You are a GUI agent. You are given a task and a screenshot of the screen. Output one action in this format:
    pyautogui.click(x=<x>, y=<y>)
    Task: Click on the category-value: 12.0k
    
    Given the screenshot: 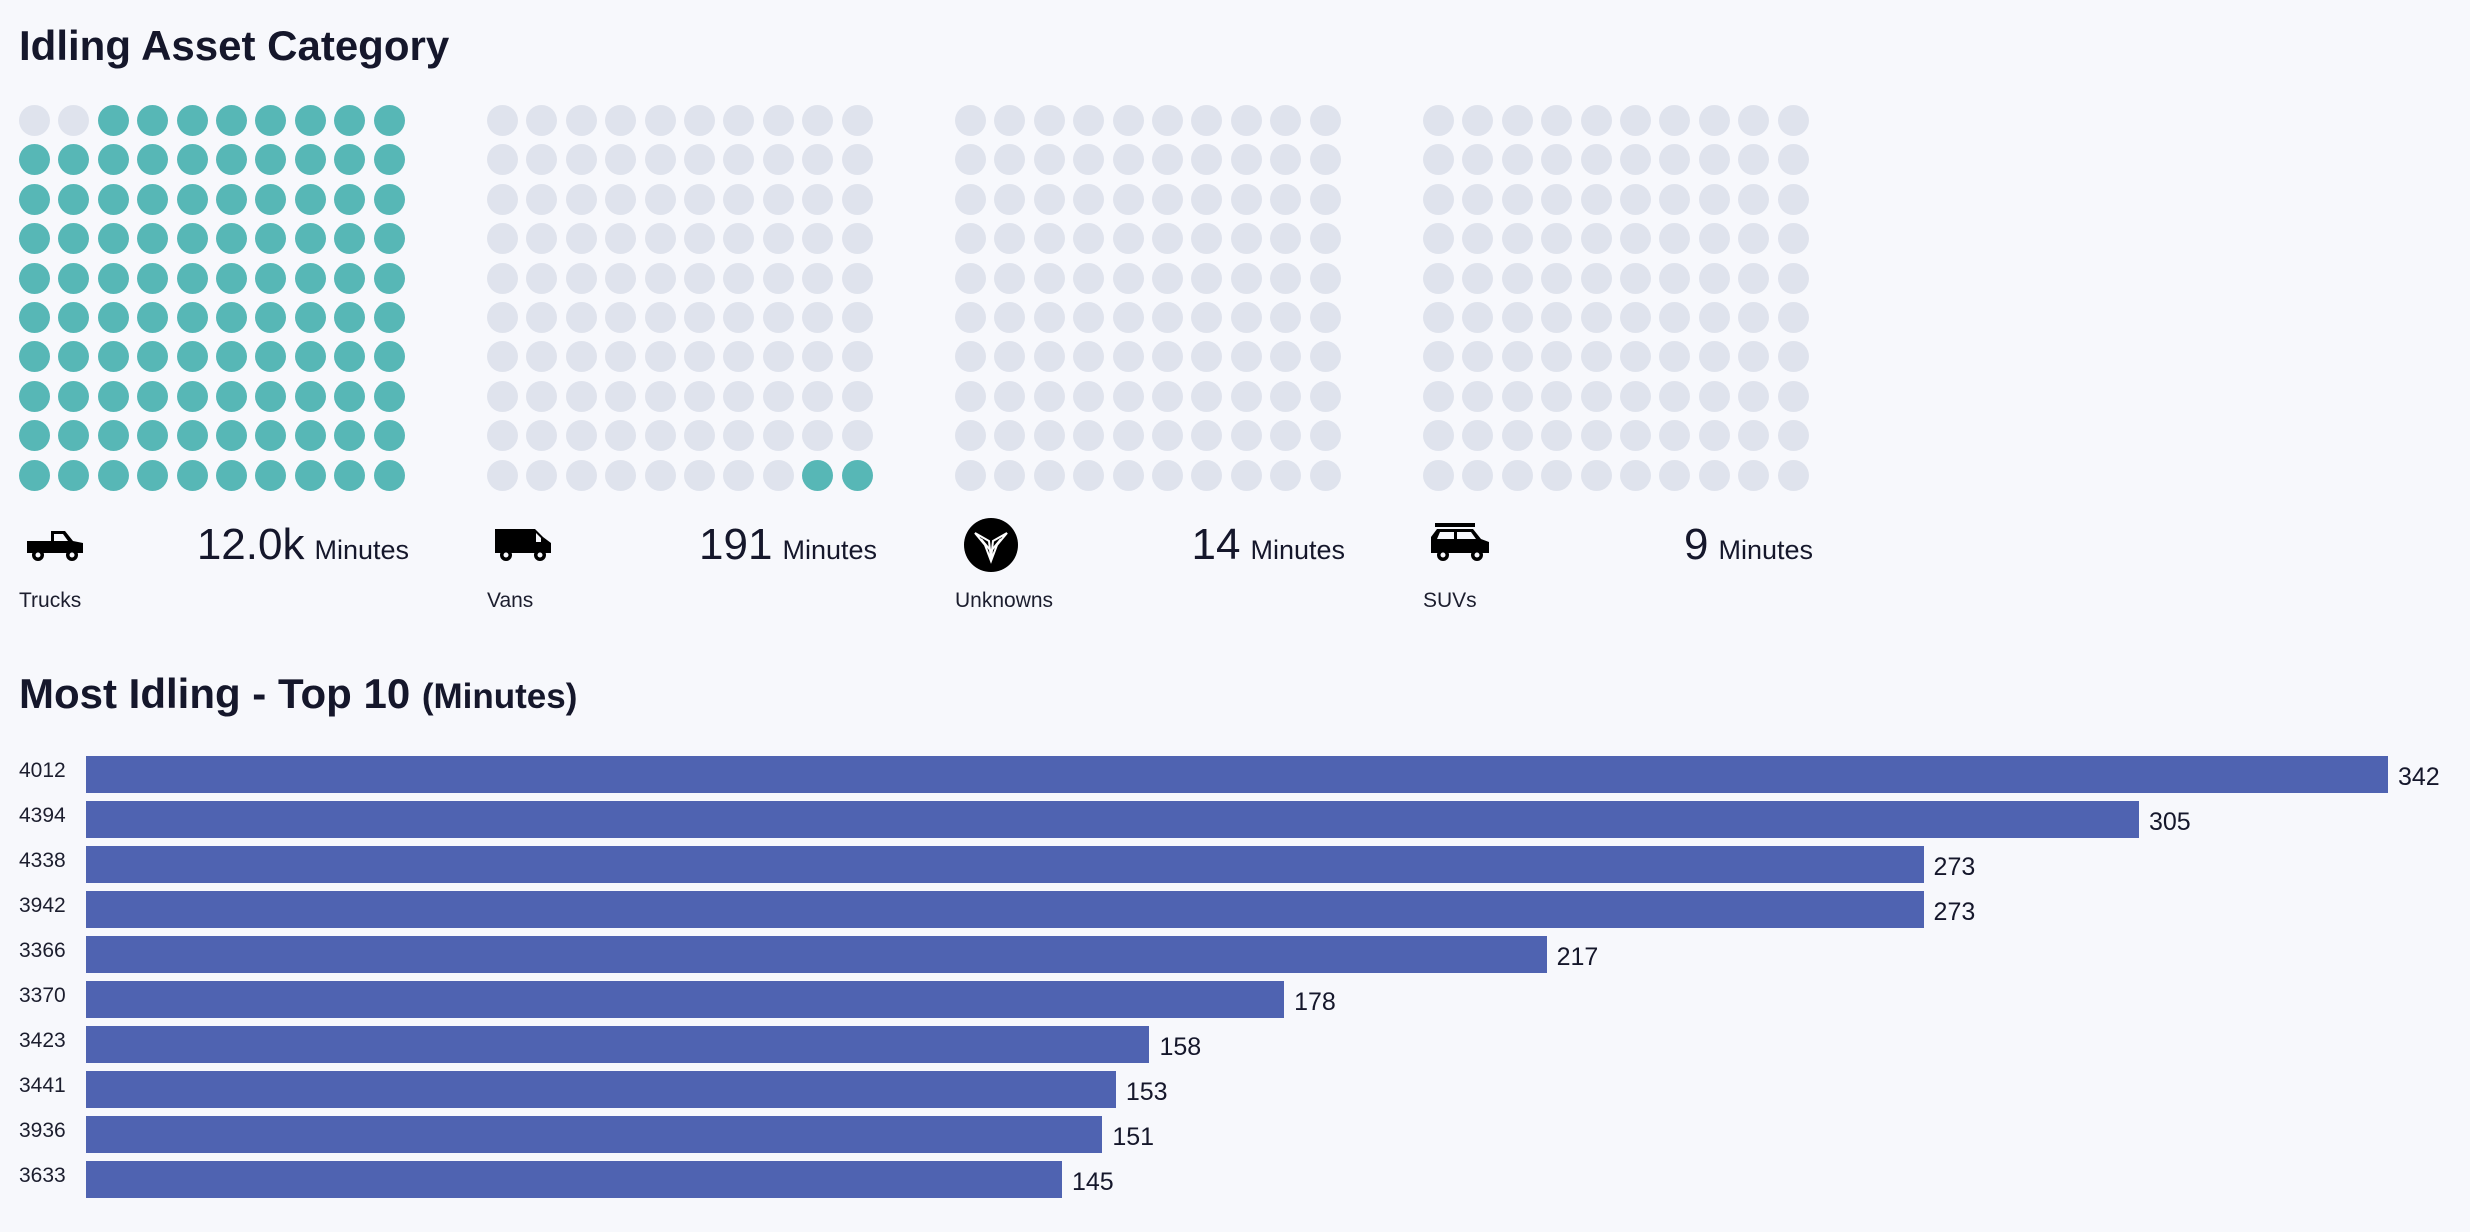 What is the action you would take?
    pyautogui.click(x=250, y=544)
    